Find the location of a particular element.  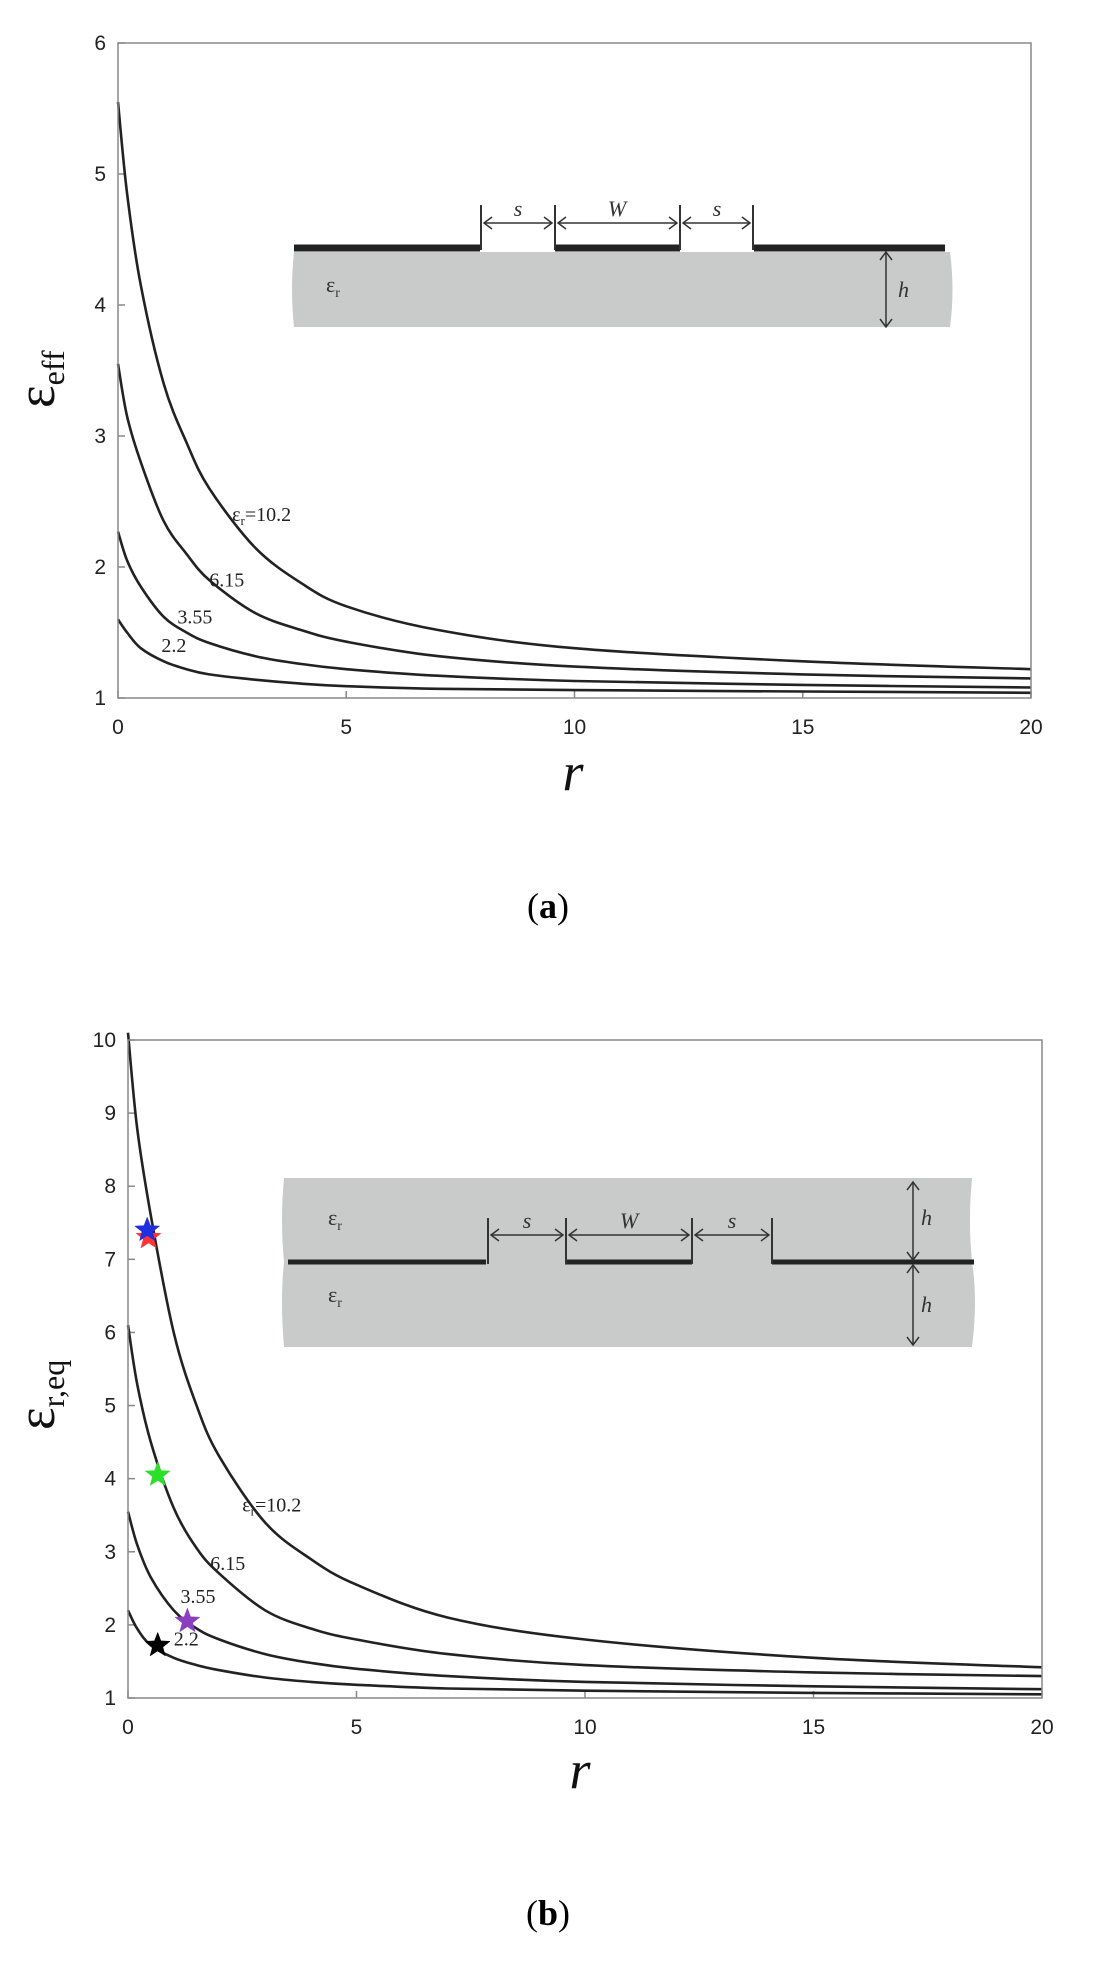

y-tick-label: 9 is located at coordinates (110, 1113).